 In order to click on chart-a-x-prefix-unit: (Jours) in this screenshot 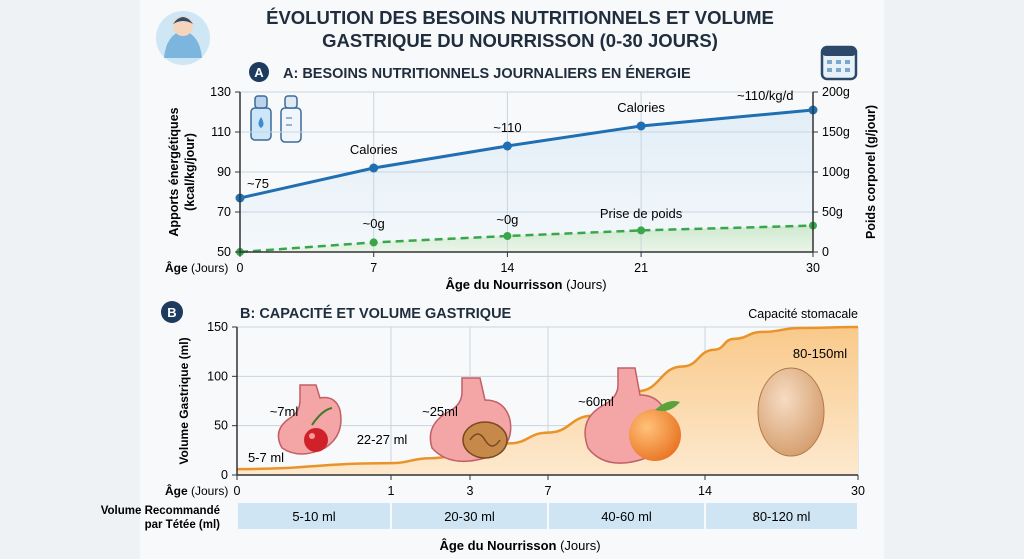, I will do `click(209, 268)`.